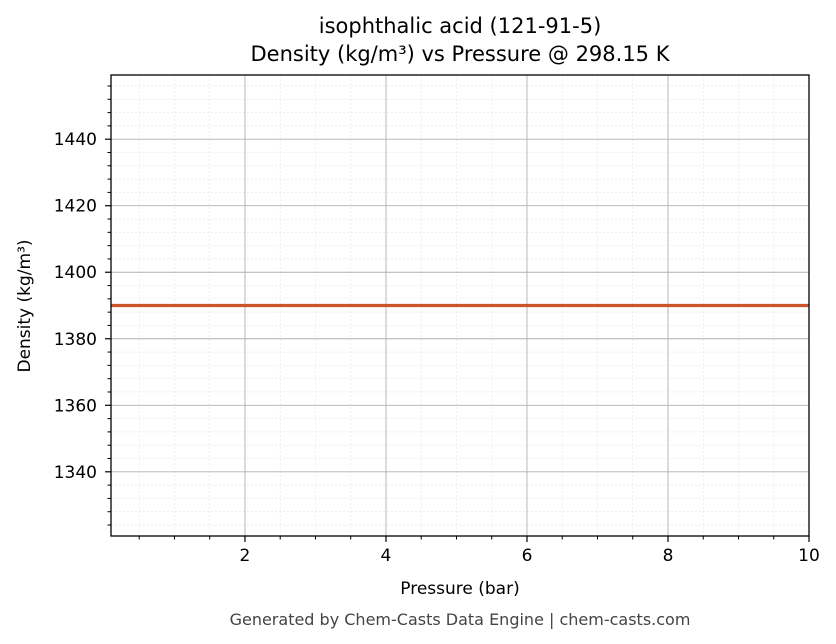 The width and height of the screenshot is (836, 644). Describe the element at coordinates (75, 273) in the screenshot. I see `y-tick-label: 1400` at that location.